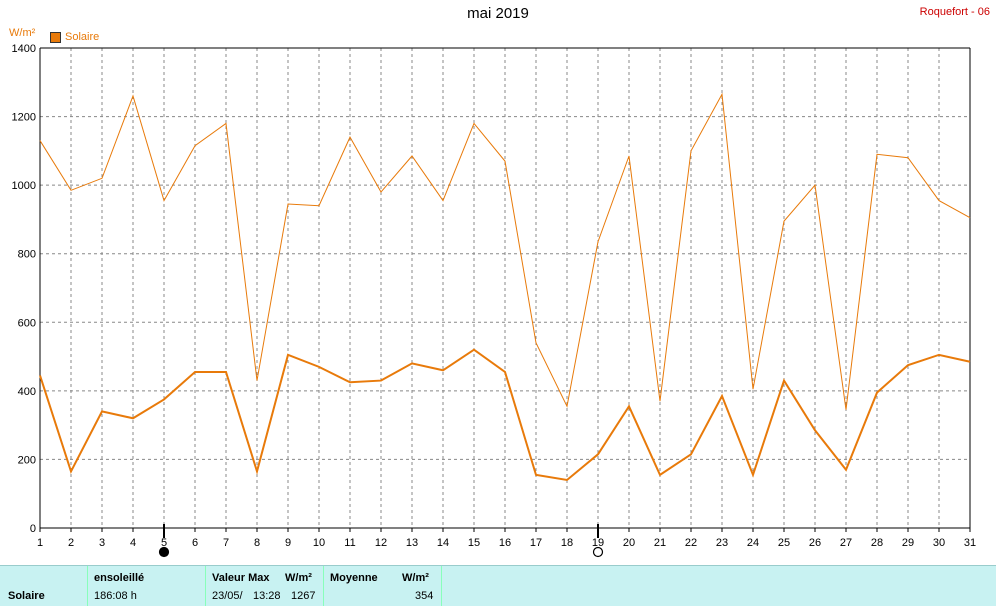 This screenshot has width=996, height=606. I want to click on y-tick-label: 1200, so click(24, 118).